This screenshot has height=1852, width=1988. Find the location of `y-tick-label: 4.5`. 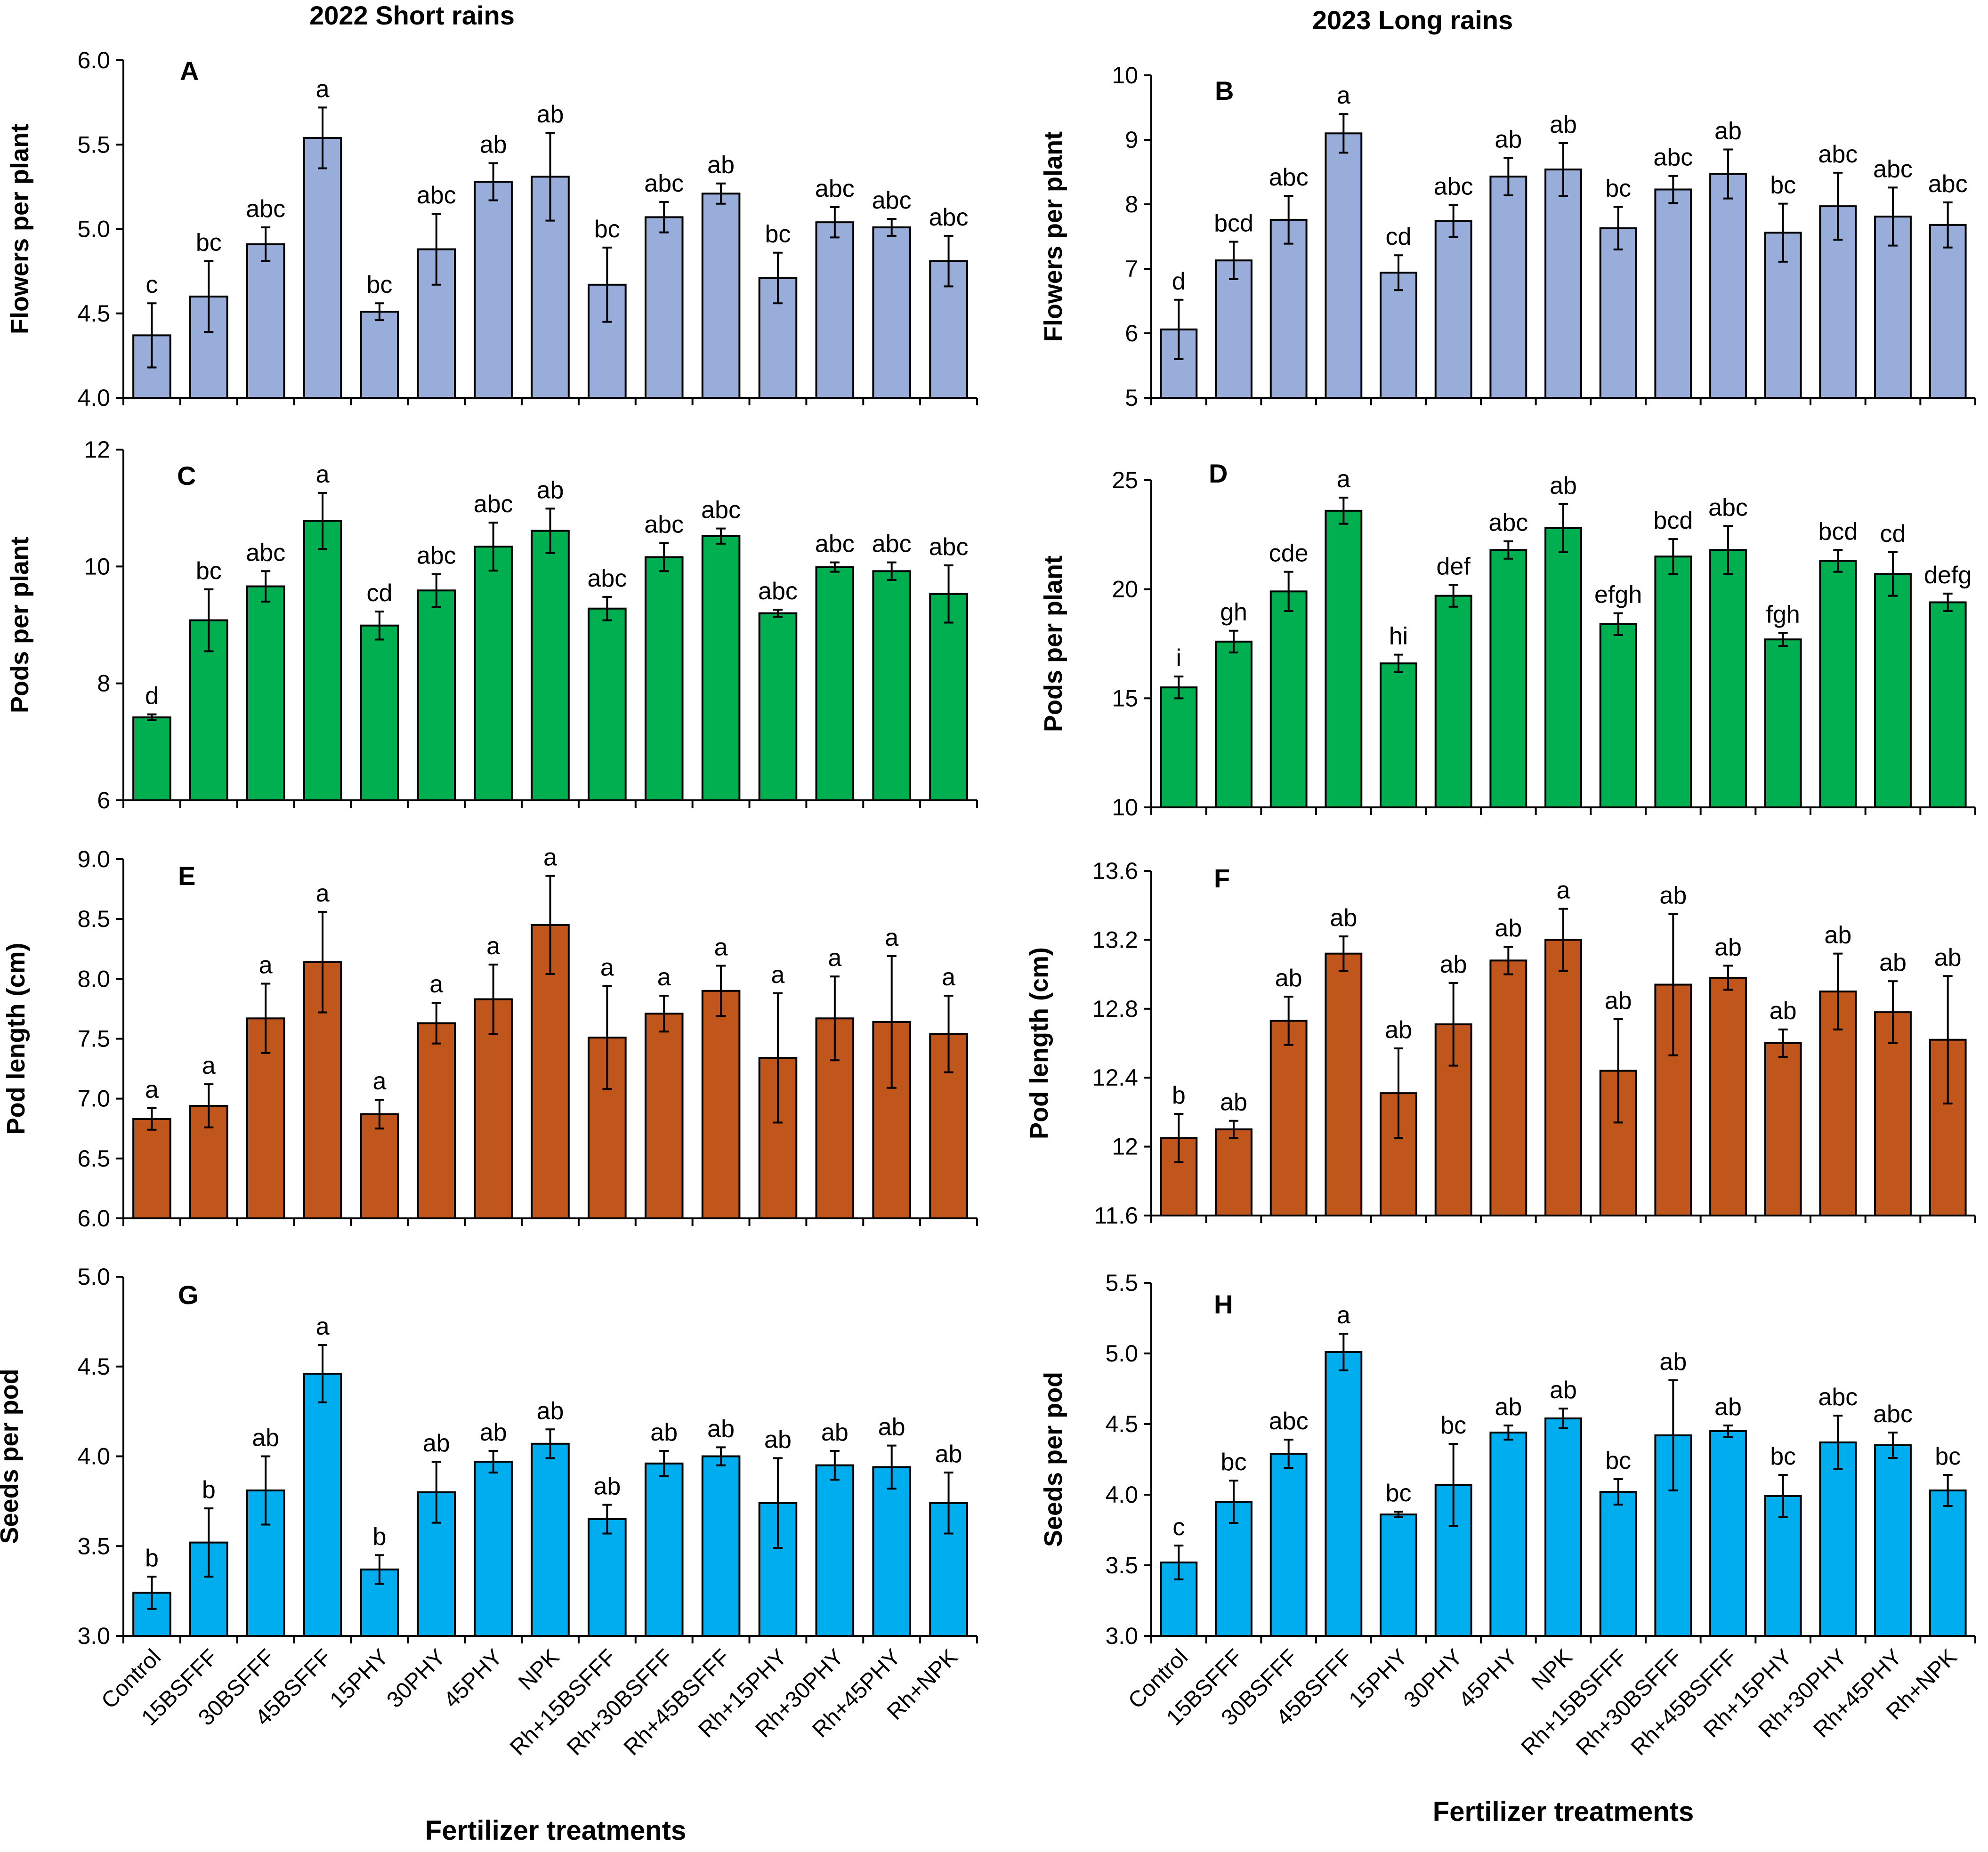

y-tick-label: 4.5 is located at coordinates (93, 1366).